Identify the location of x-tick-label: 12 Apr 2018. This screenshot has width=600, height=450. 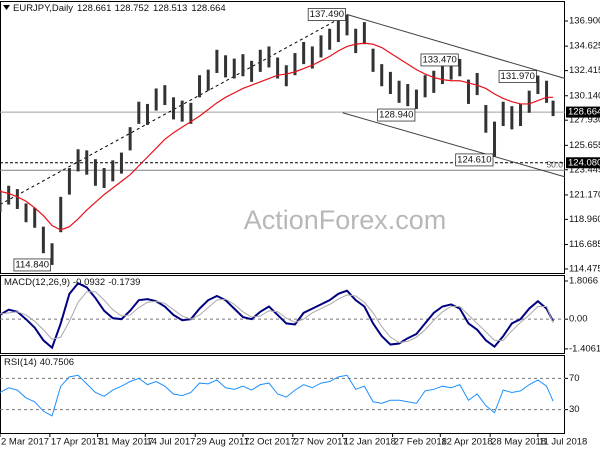
(466, 442).